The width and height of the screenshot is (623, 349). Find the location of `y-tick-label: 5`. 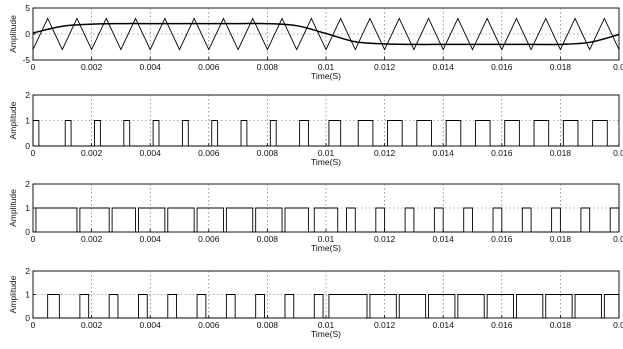

y-tick-label: 5 is located at coordinates (27, 8).